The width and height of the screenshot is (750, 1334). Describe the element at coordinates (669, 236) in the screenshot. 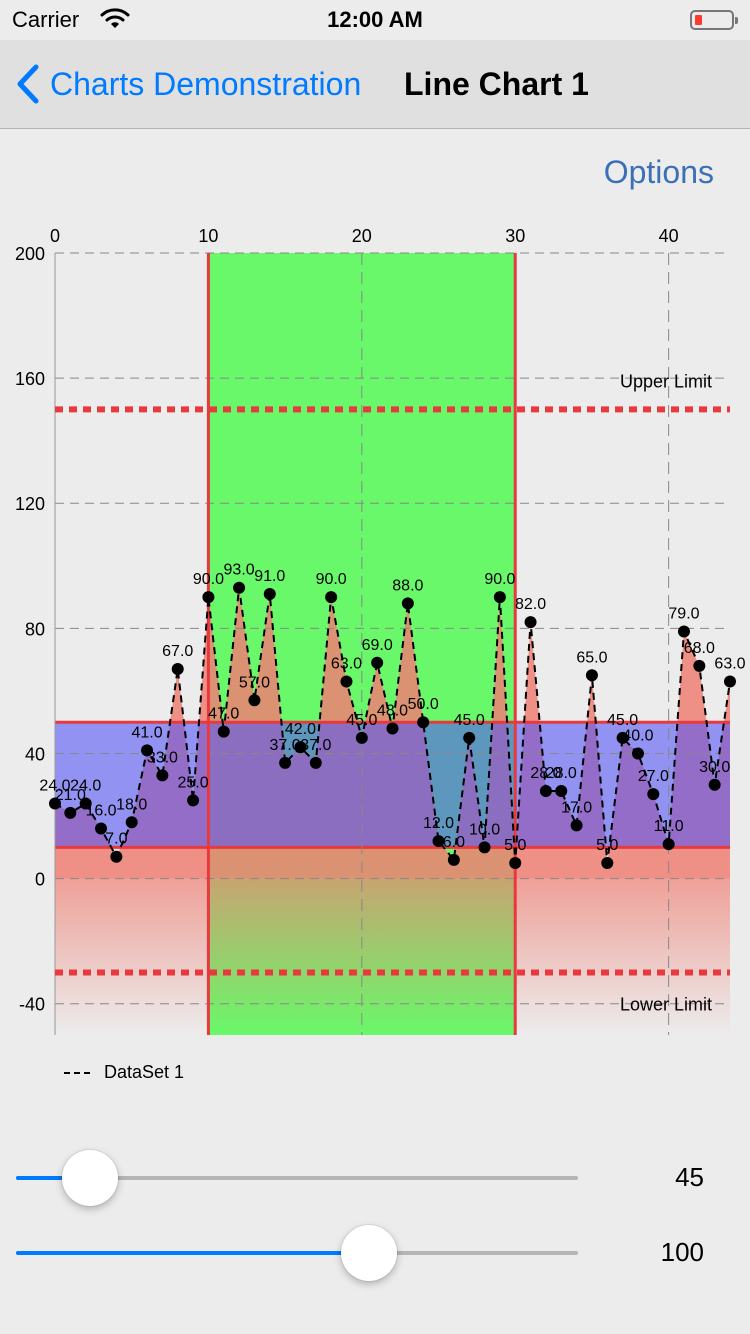

I see `x-tick-label: 40` at that location.